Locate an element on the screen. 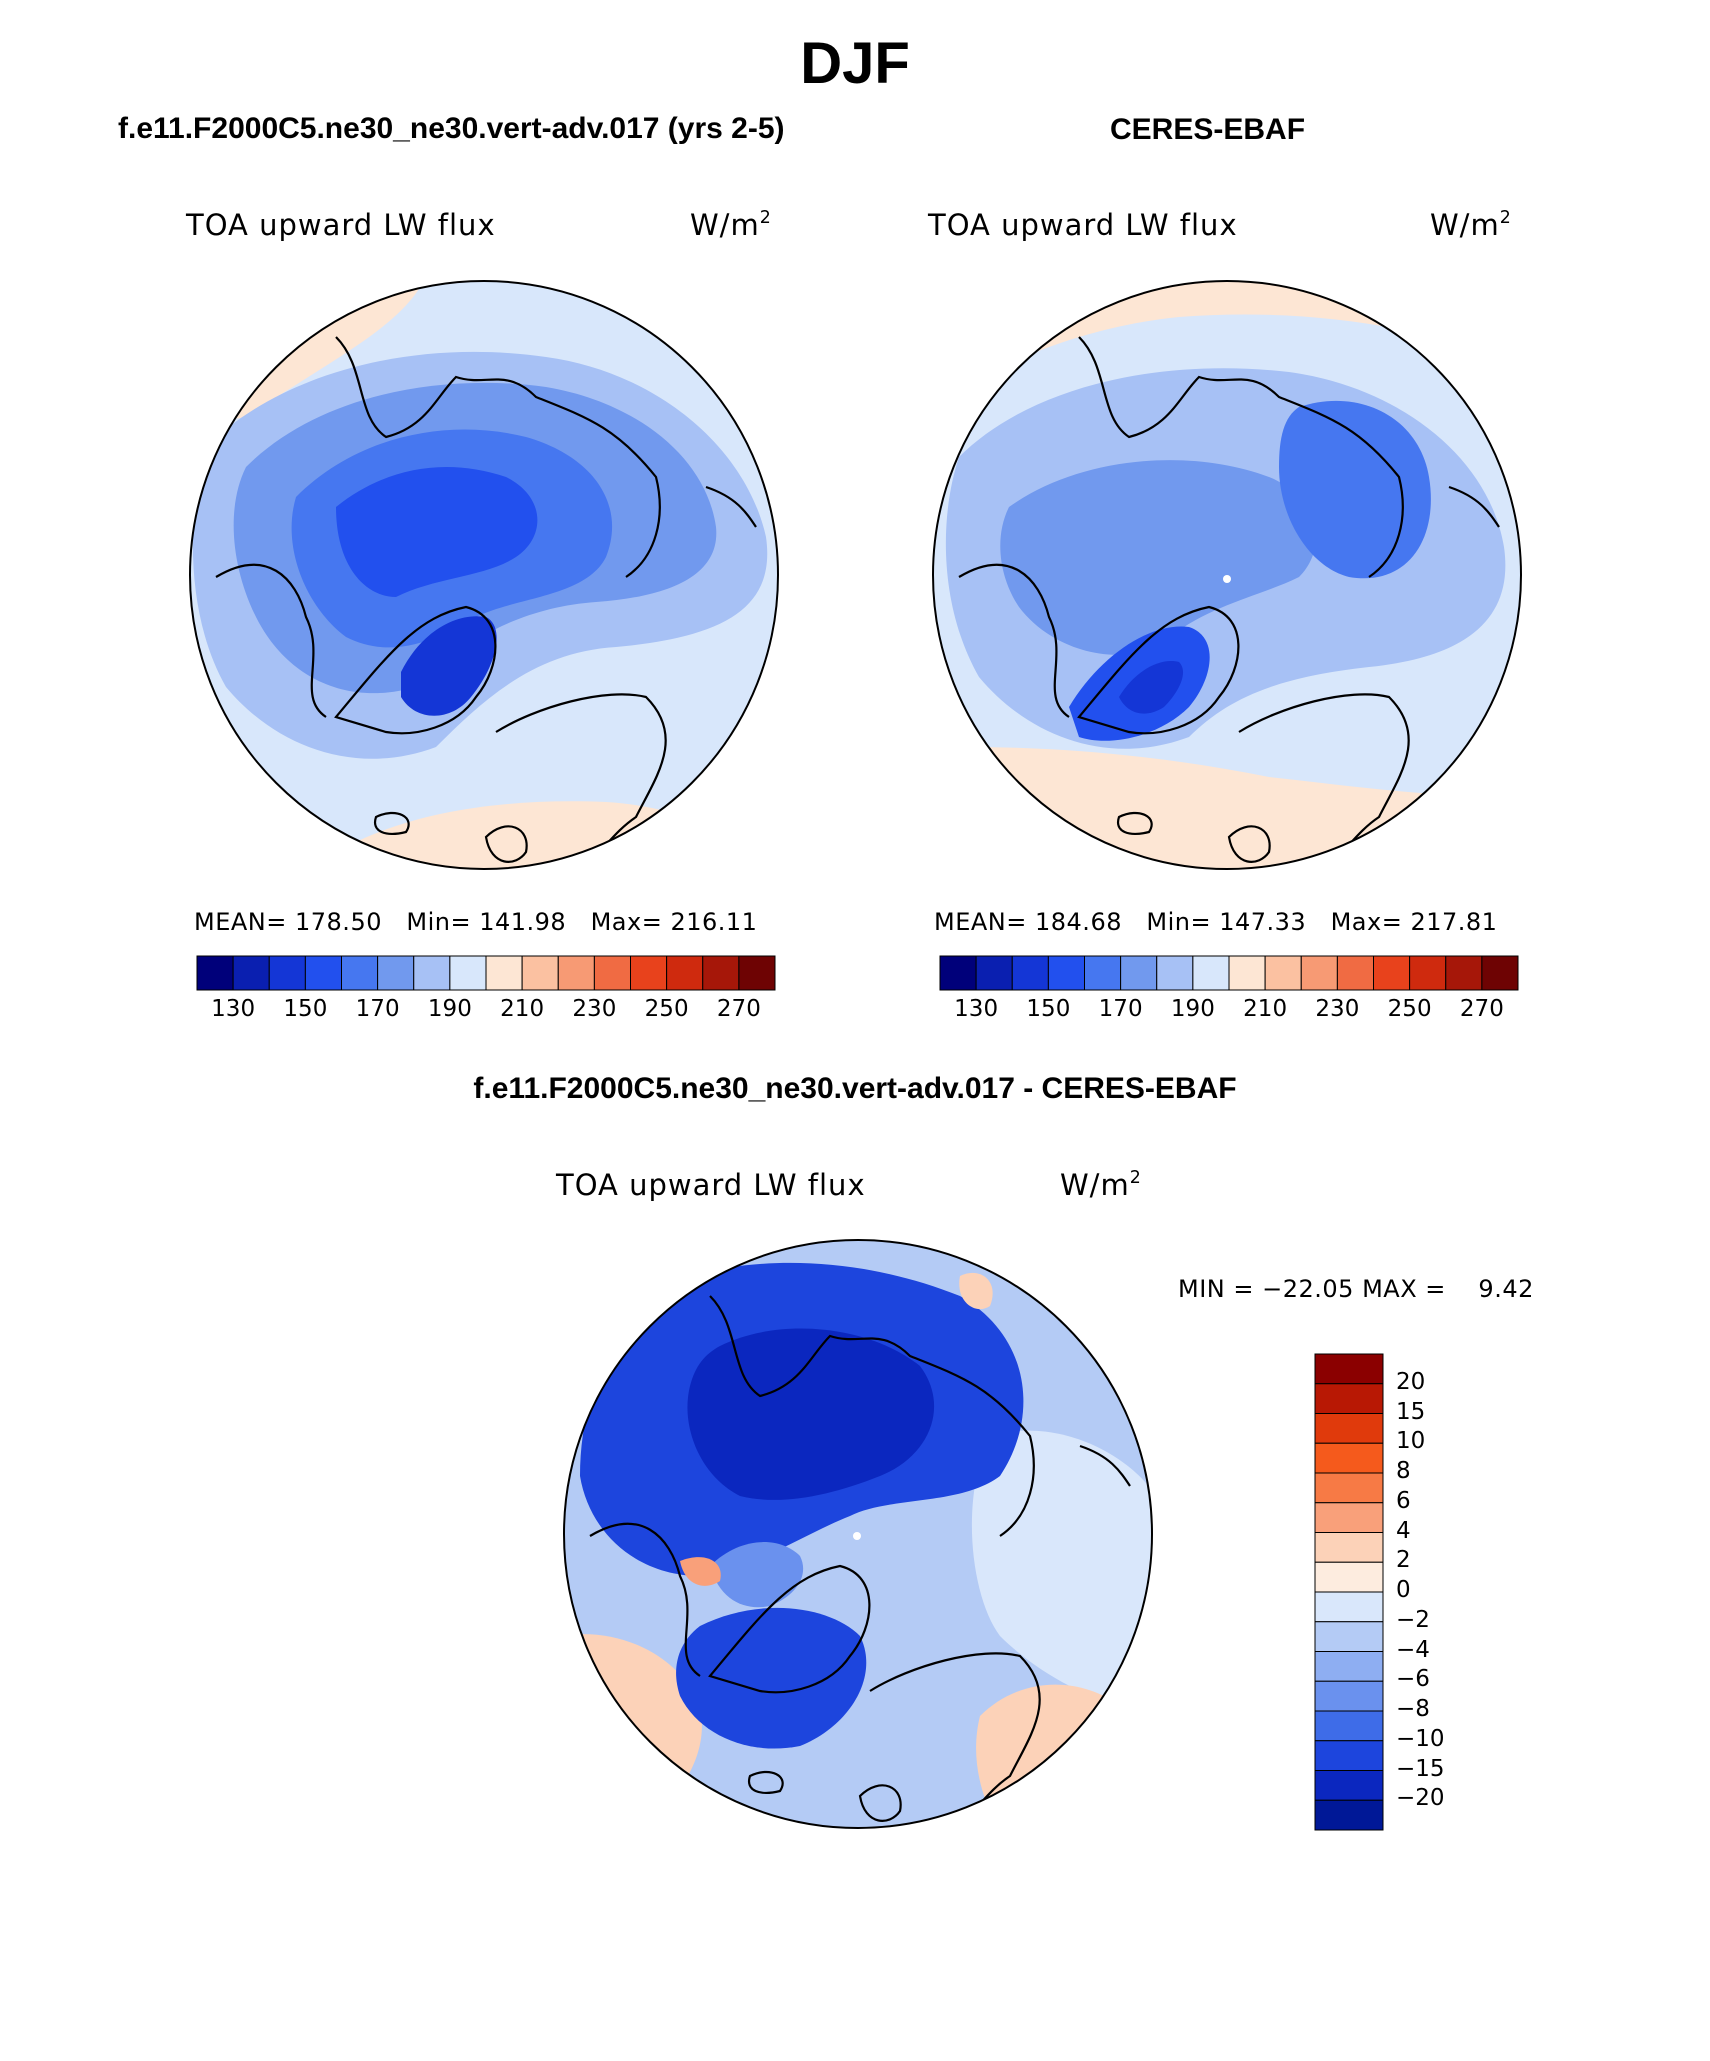 This screenshot has height=2061, width=1710. colorbar-tick-label: −15 is located at coordinates (1420, 1768).